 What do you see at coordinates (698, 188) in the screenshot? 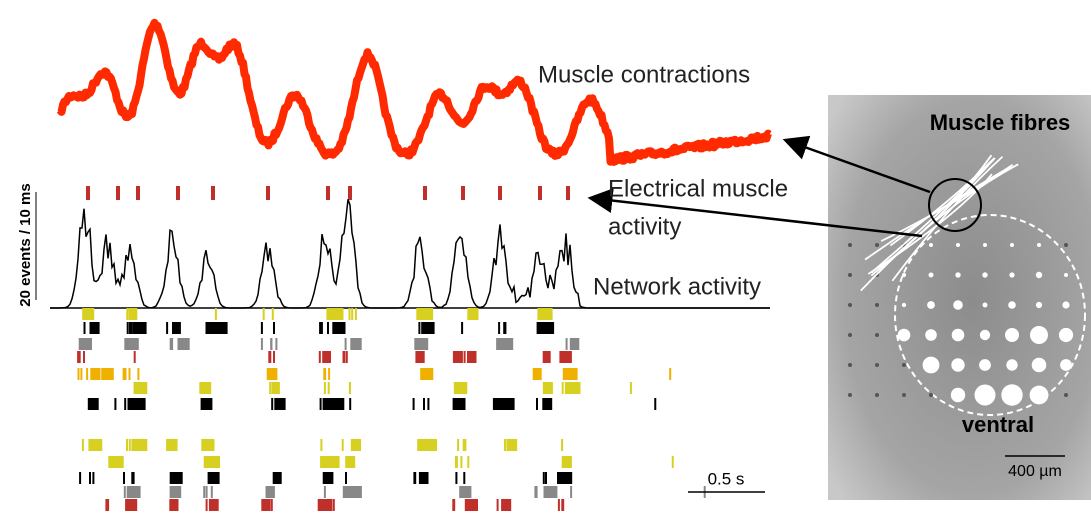
I see `label: Electrical muscle` at bounding box center [698, 188].